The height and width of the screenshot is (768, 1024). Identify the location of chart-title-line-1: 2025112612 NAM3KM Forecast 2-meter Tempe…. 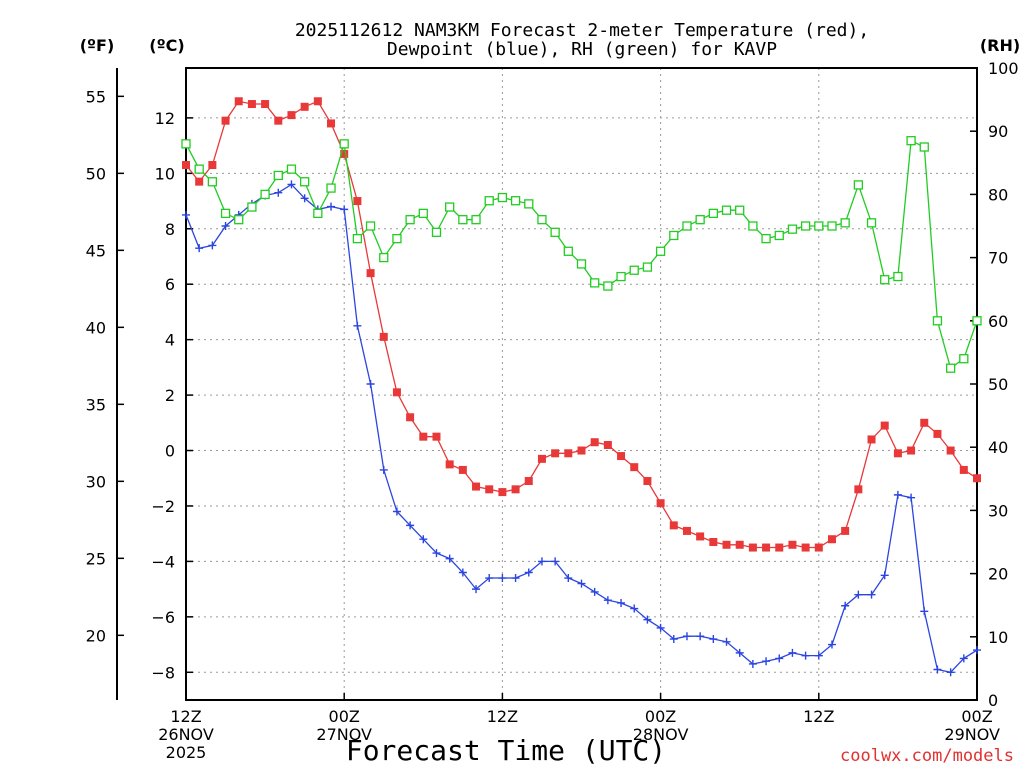
(582, 30).